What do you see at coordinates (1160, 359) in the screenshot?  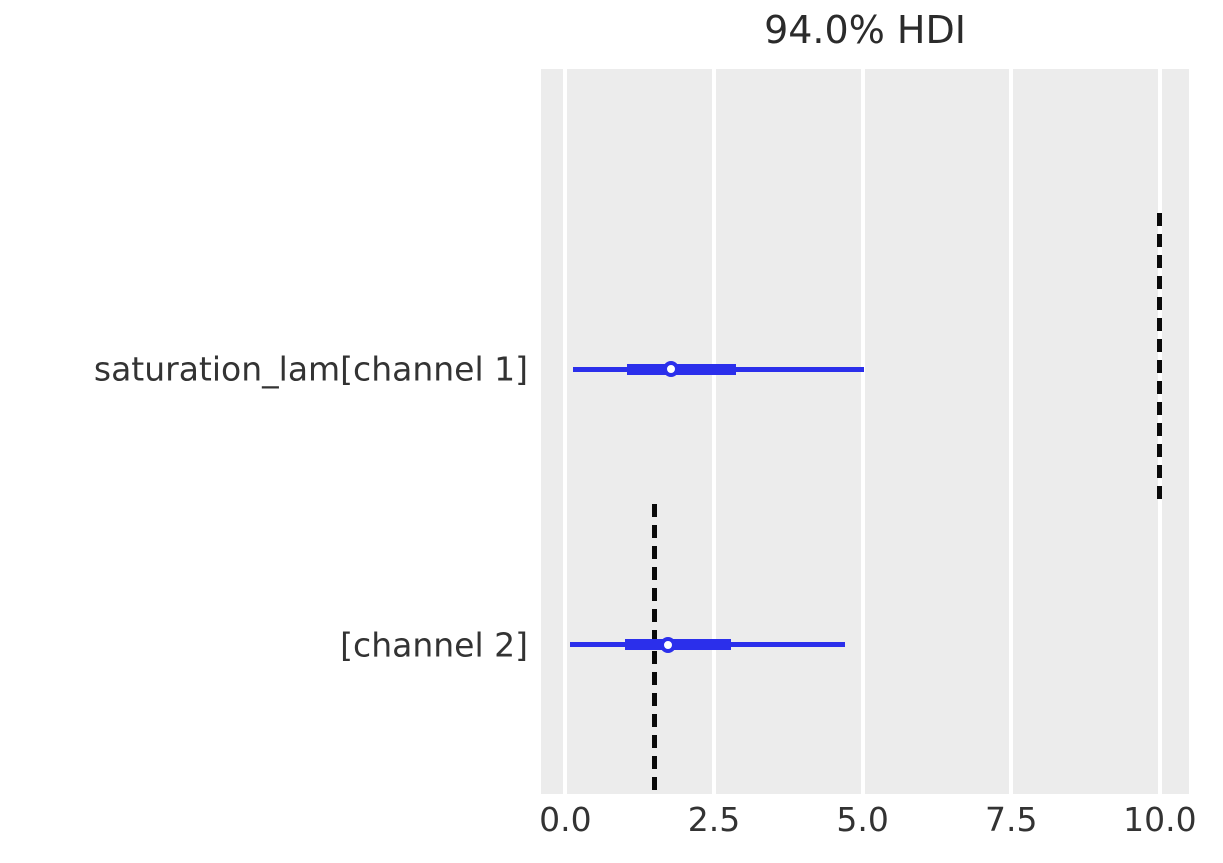 I see `reference-dashed-line` at bounding box center [1160, 359].